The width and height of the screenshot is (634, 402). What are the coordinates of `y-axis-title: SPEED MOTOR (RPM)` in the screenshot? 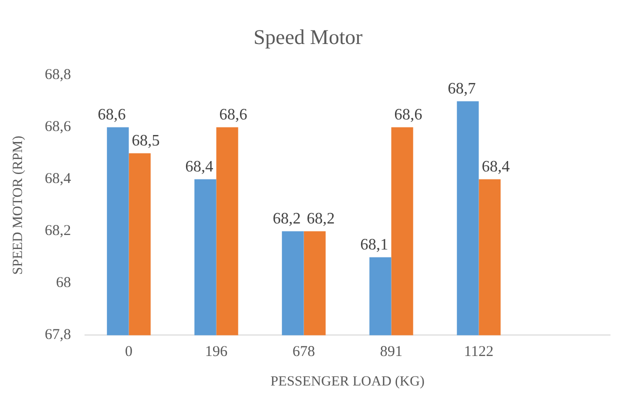 It's located at (18, 205).